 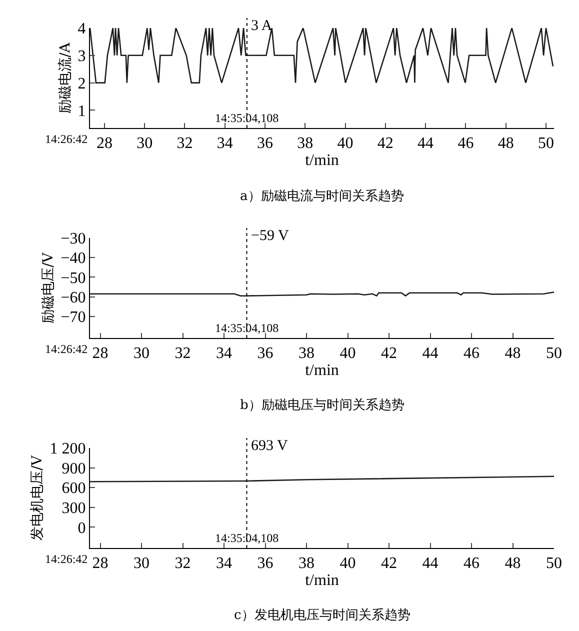 What do you see at coordinates (73, 278) in the screenshot?
I see `y-tick-label: −50` at bounding box center [73, 278].